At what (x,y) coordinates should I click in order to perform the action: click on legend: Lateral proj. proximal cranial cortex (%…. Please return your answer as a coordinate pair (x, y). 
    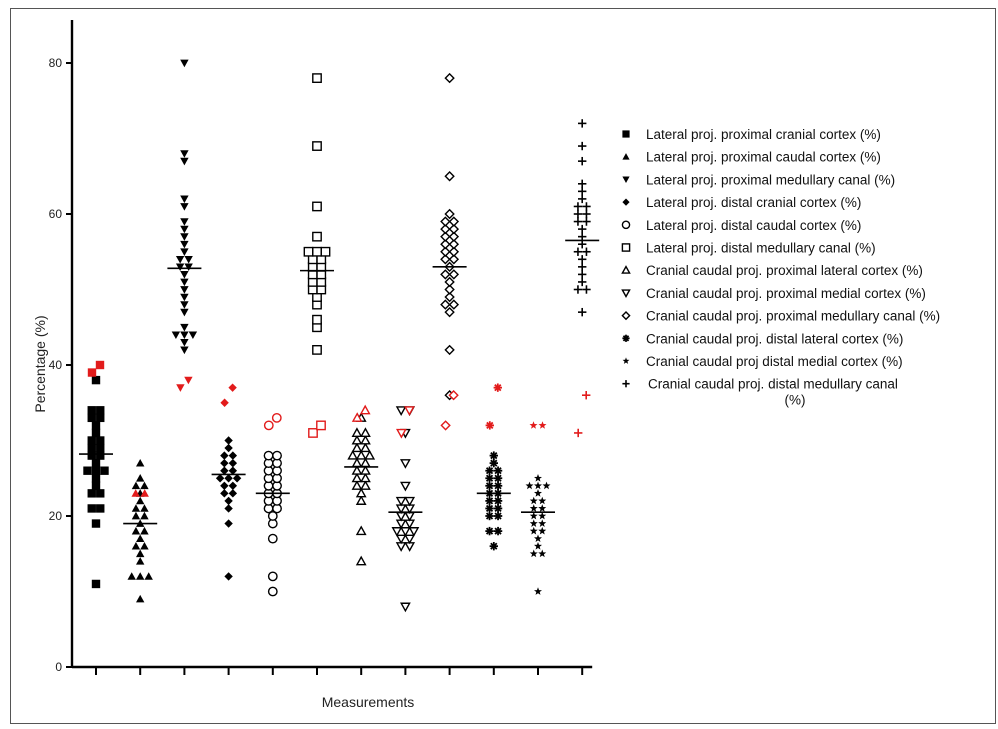
    Looking at the image, I should click on (780, 267).